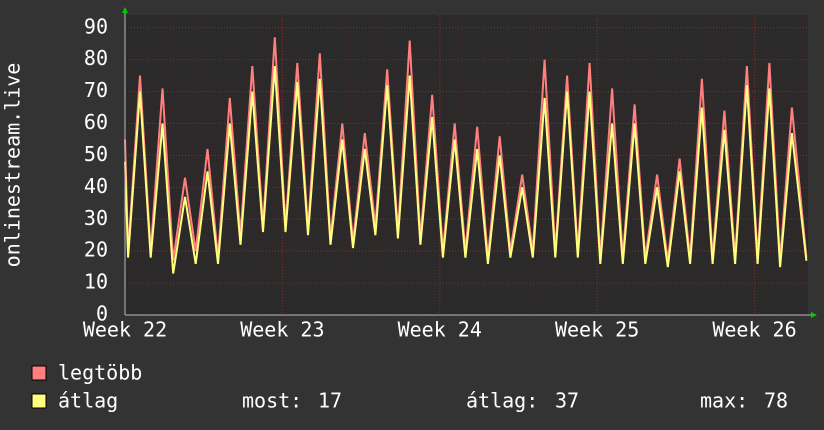  What do you see at coordinates (125, 330) in the screenshot?
I see `x-tick-label: Week 22` at bounding box center [125, 330].